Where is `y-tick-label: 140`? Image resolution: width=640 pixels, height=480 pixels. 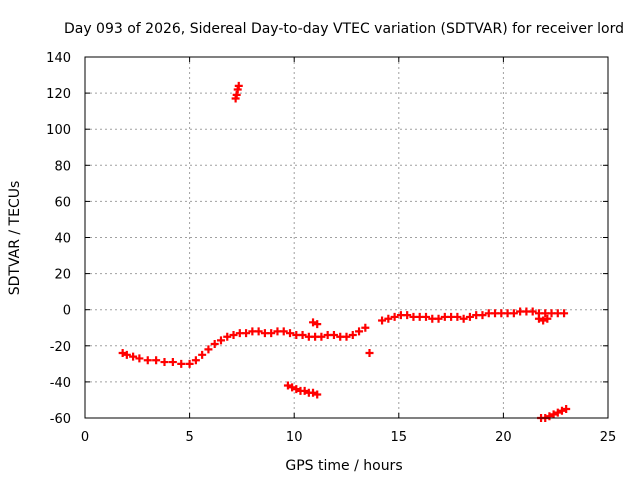
y-tick-label: 140 is located at coordinates (58, 58).